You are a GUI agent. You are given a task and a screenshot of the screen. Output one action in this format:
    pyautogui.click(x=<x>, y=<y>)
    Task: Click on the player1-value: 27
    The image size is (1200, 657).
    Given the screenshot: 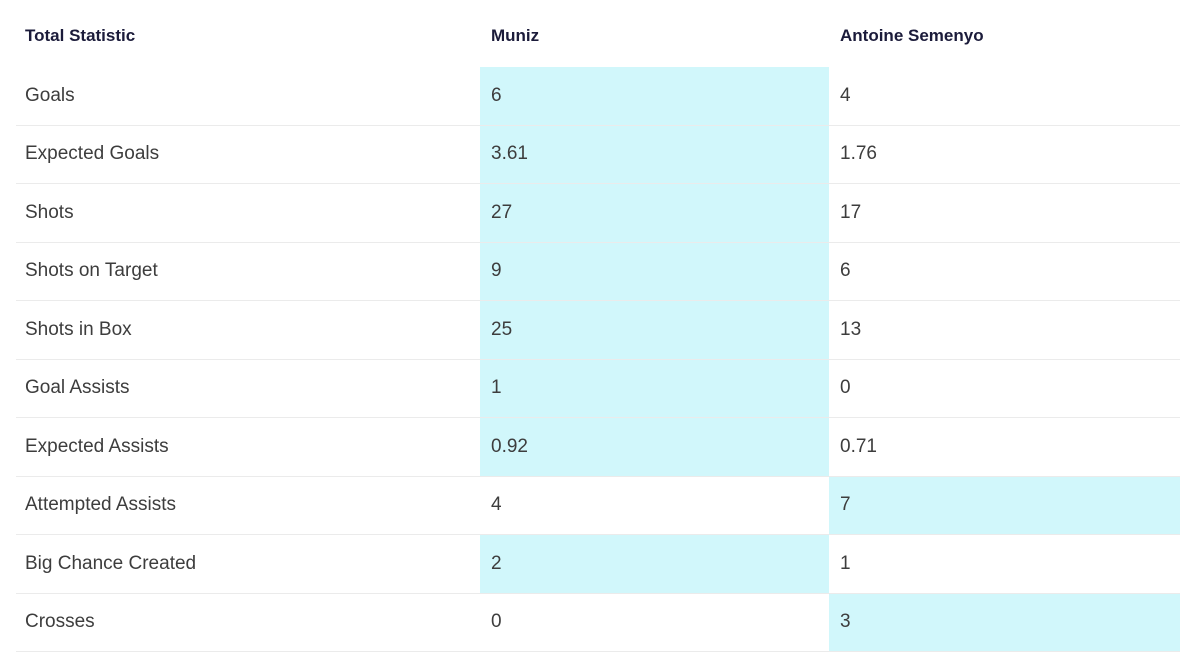 What is the action you would take?
    pyautogui.click(x=654, y=213)
    